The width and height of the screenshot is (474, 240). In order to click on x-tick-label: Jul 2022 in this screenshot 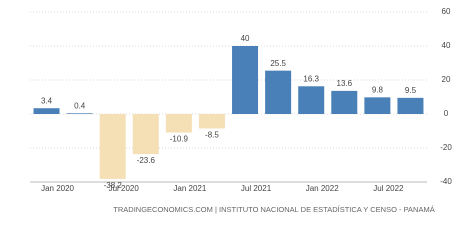, I will do `click(388, 188)`.